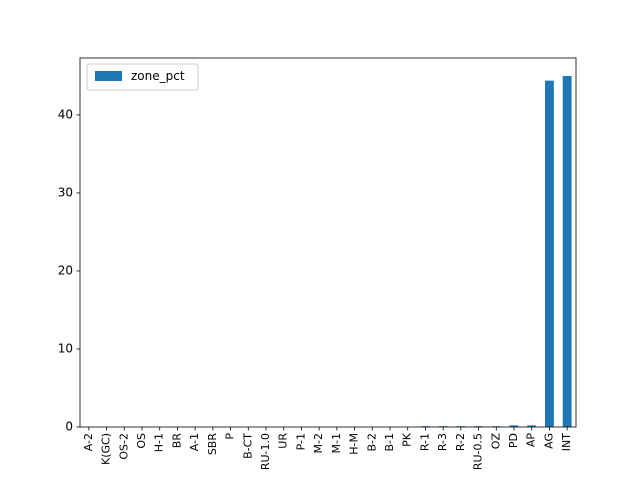 Image resolution: width=640 pixels, height=480 pixels. I want to click on bar-PD, so click(514, 426).